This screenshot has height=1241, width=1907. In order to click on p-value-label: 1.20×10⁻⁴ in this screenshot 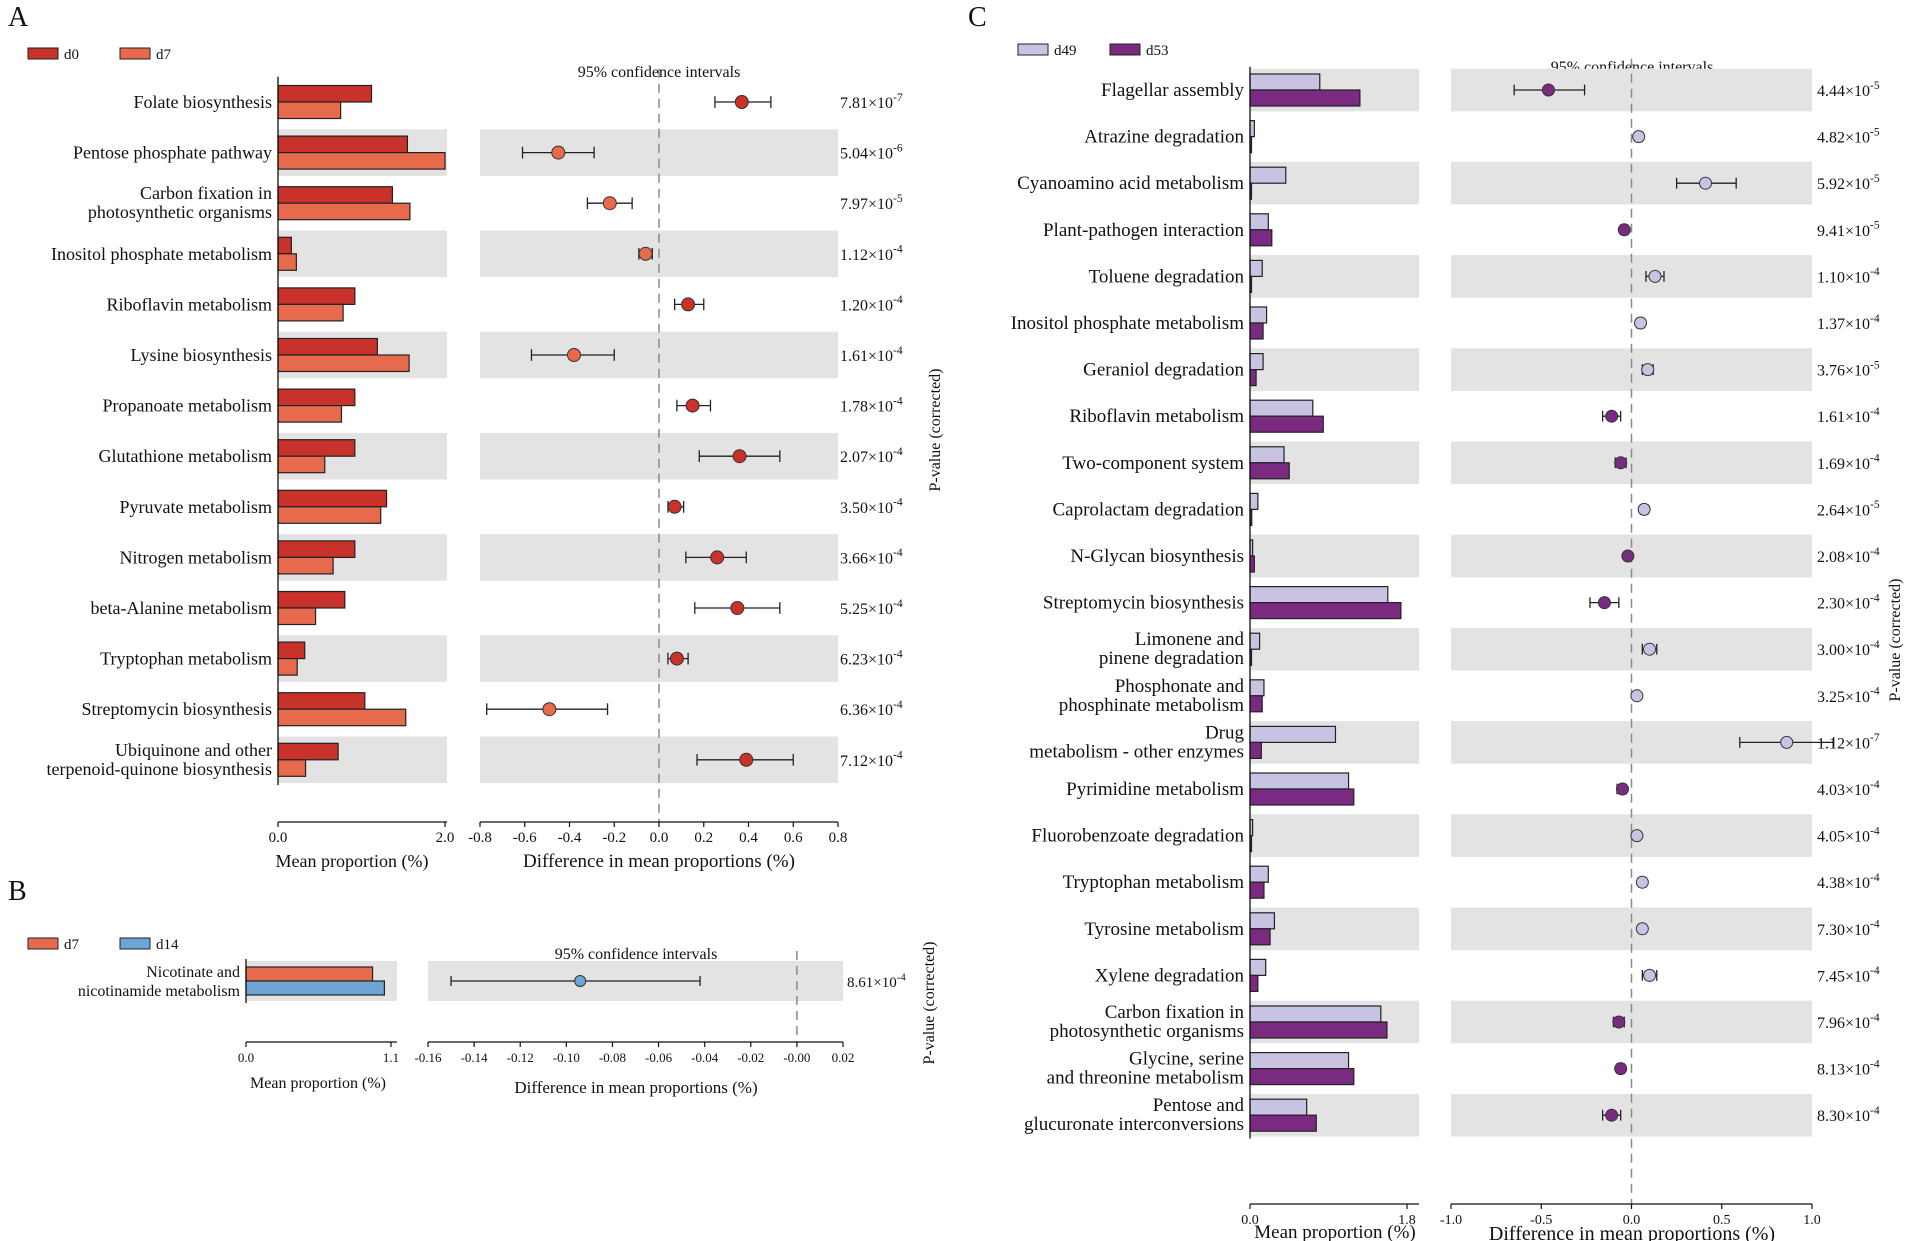, I will do `click(871, 304)`.